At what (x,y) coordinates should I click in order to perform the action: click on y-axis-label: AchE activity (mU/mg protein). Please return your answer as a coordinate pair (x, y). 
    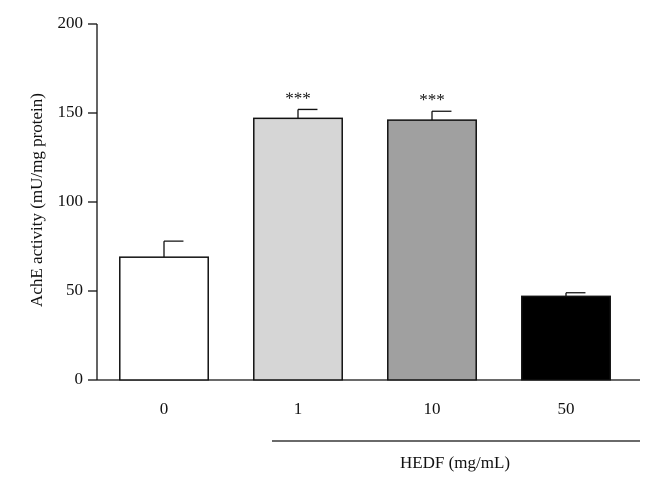
    Looking at the image, I should click on (36, 200).